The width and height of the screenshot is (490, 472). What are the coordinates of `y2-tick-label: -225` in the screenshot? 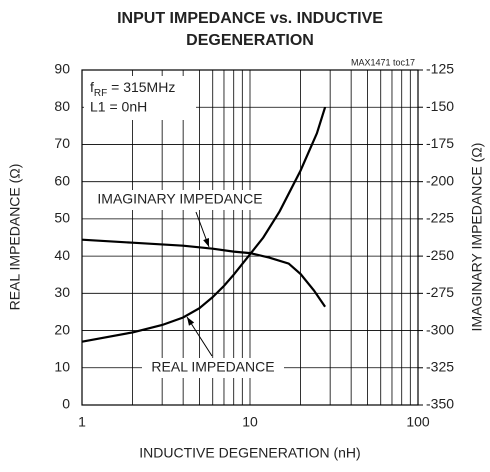 It's located at (440, 218).